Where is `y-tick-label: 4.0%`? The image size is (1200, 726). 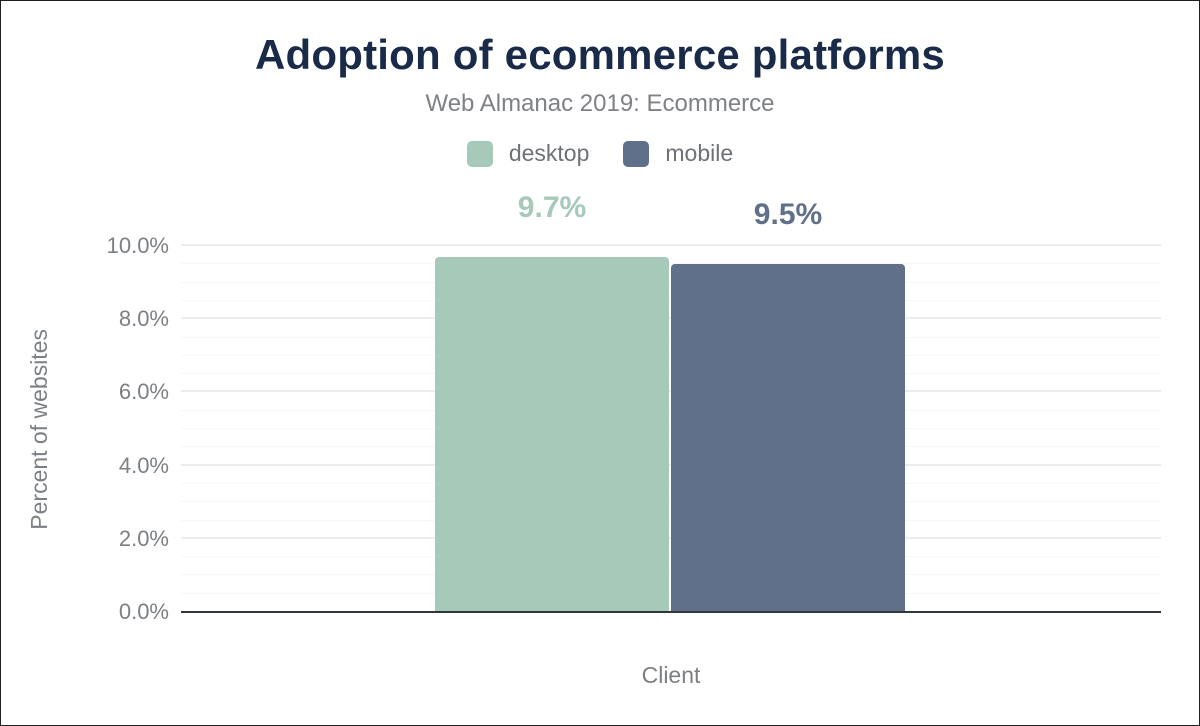 y-tick-label: 4.0% is located at coordinates (143, 465).